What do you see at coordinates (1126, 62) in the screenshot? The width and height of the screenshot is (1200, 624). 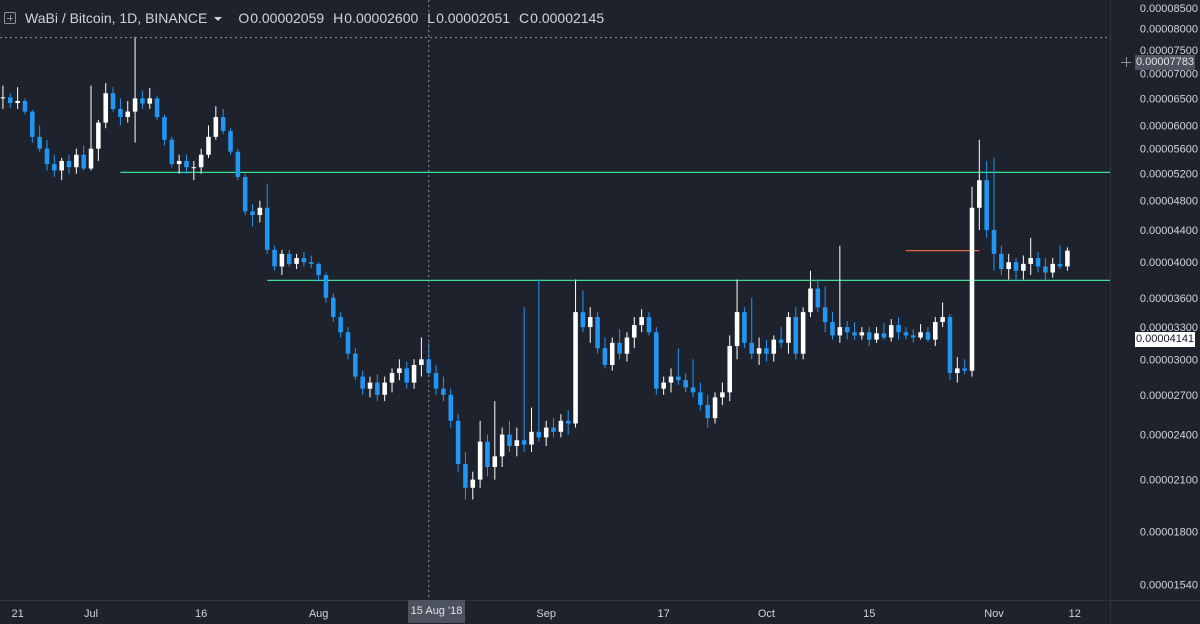 I see `plus-icon` at bounding box center [1126, 62].